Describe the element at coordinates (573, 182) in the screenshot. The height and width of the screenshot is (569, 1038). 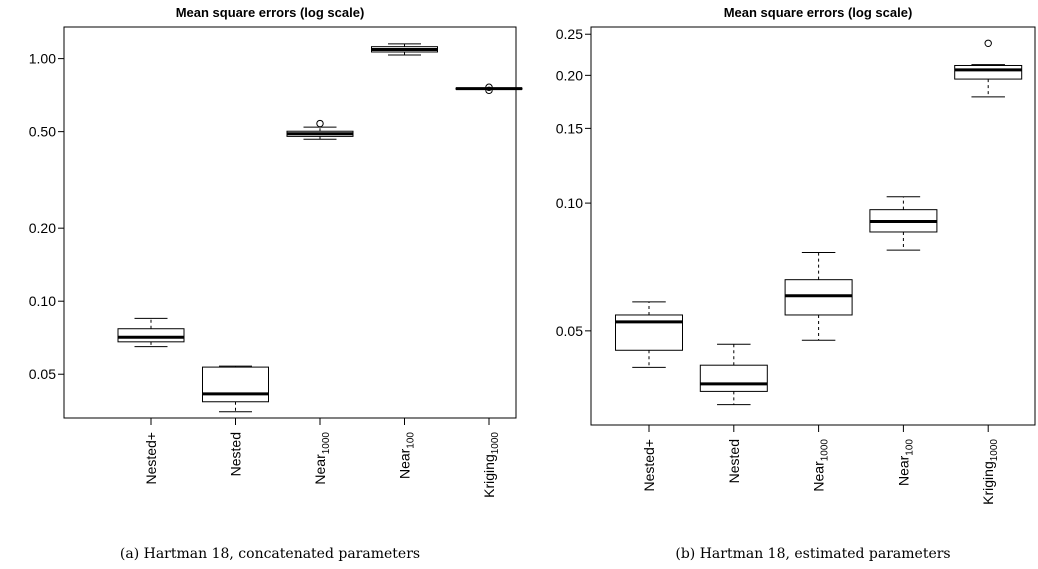
I see `y-axis: 0.05 0.10 0.15 0.20 0.25` at that location.